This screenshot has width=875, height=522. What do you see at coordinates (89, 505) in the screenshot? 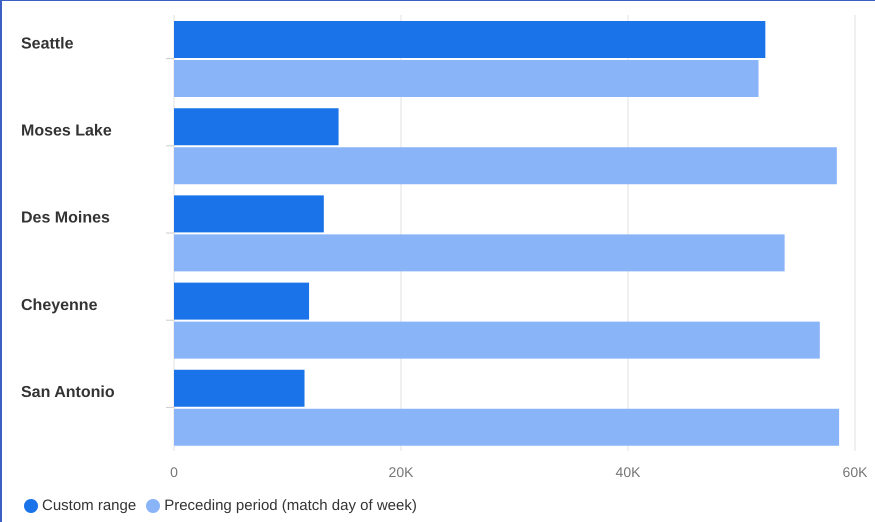
I see `legend-label: Custom range` at bounding box center [89, 505].